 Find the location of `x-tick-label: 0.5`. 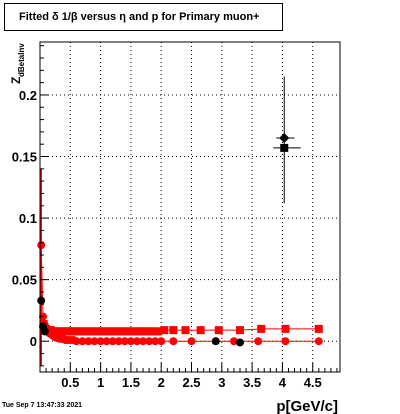

x-tick-label: 0.5 is located at coordinates (70, 382).